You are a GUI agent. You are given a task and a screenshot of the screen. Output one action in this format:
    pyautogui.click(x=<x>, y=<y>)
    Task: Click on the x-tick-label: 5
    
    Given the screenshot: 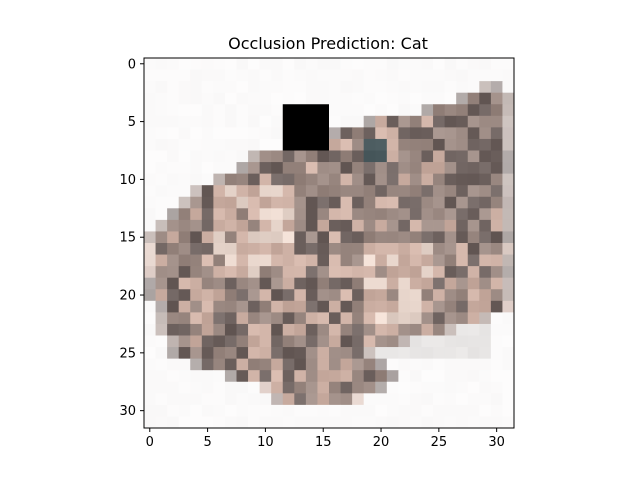 What is the action you would take?
    pyautogui.click(x=207, y=442)
    